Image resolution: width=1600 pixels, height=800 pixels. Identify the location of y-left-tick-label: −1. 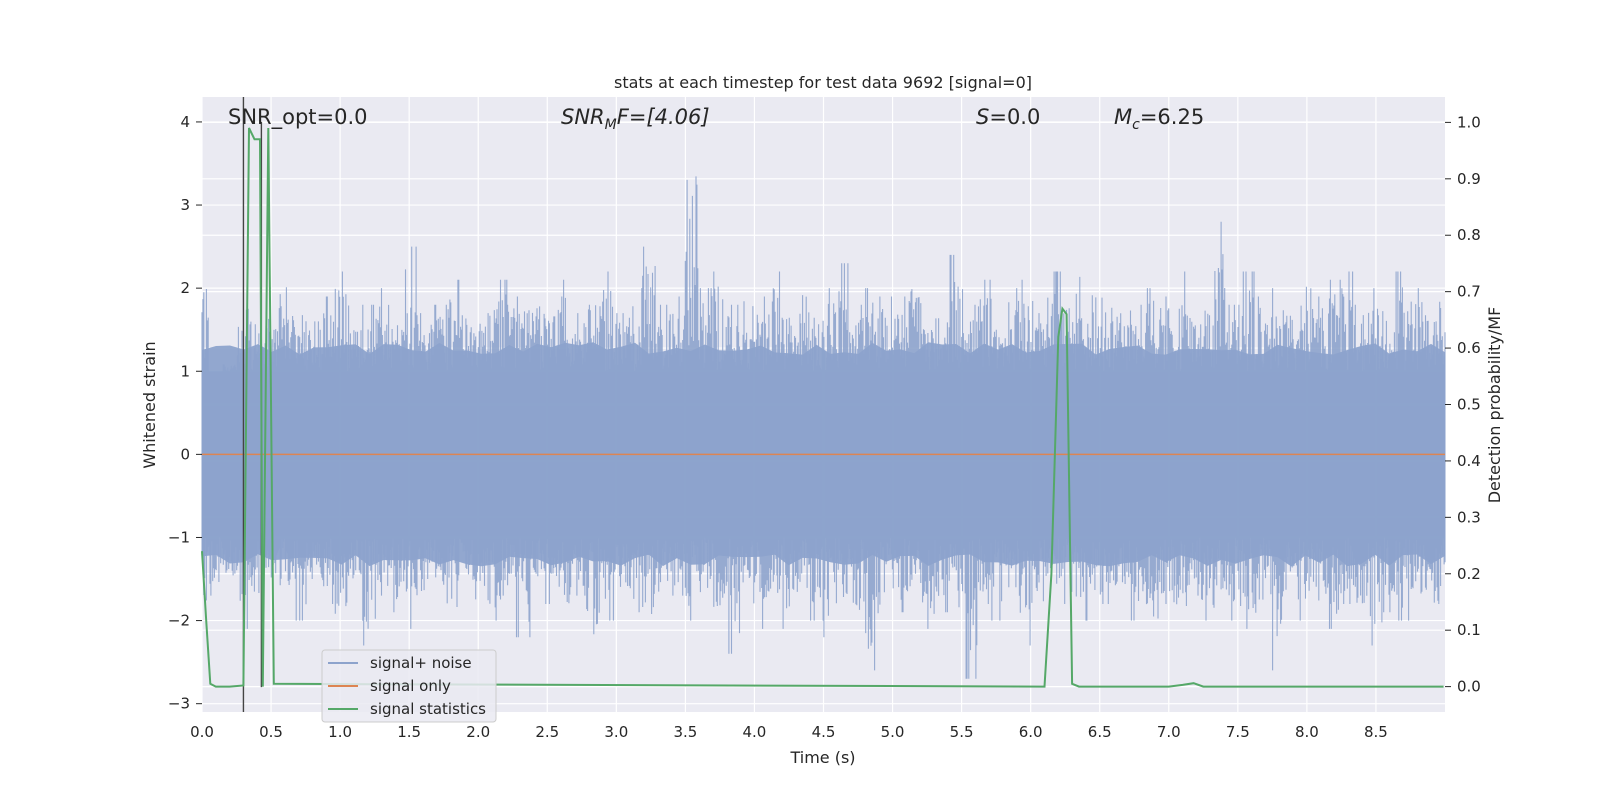
(179, 537).